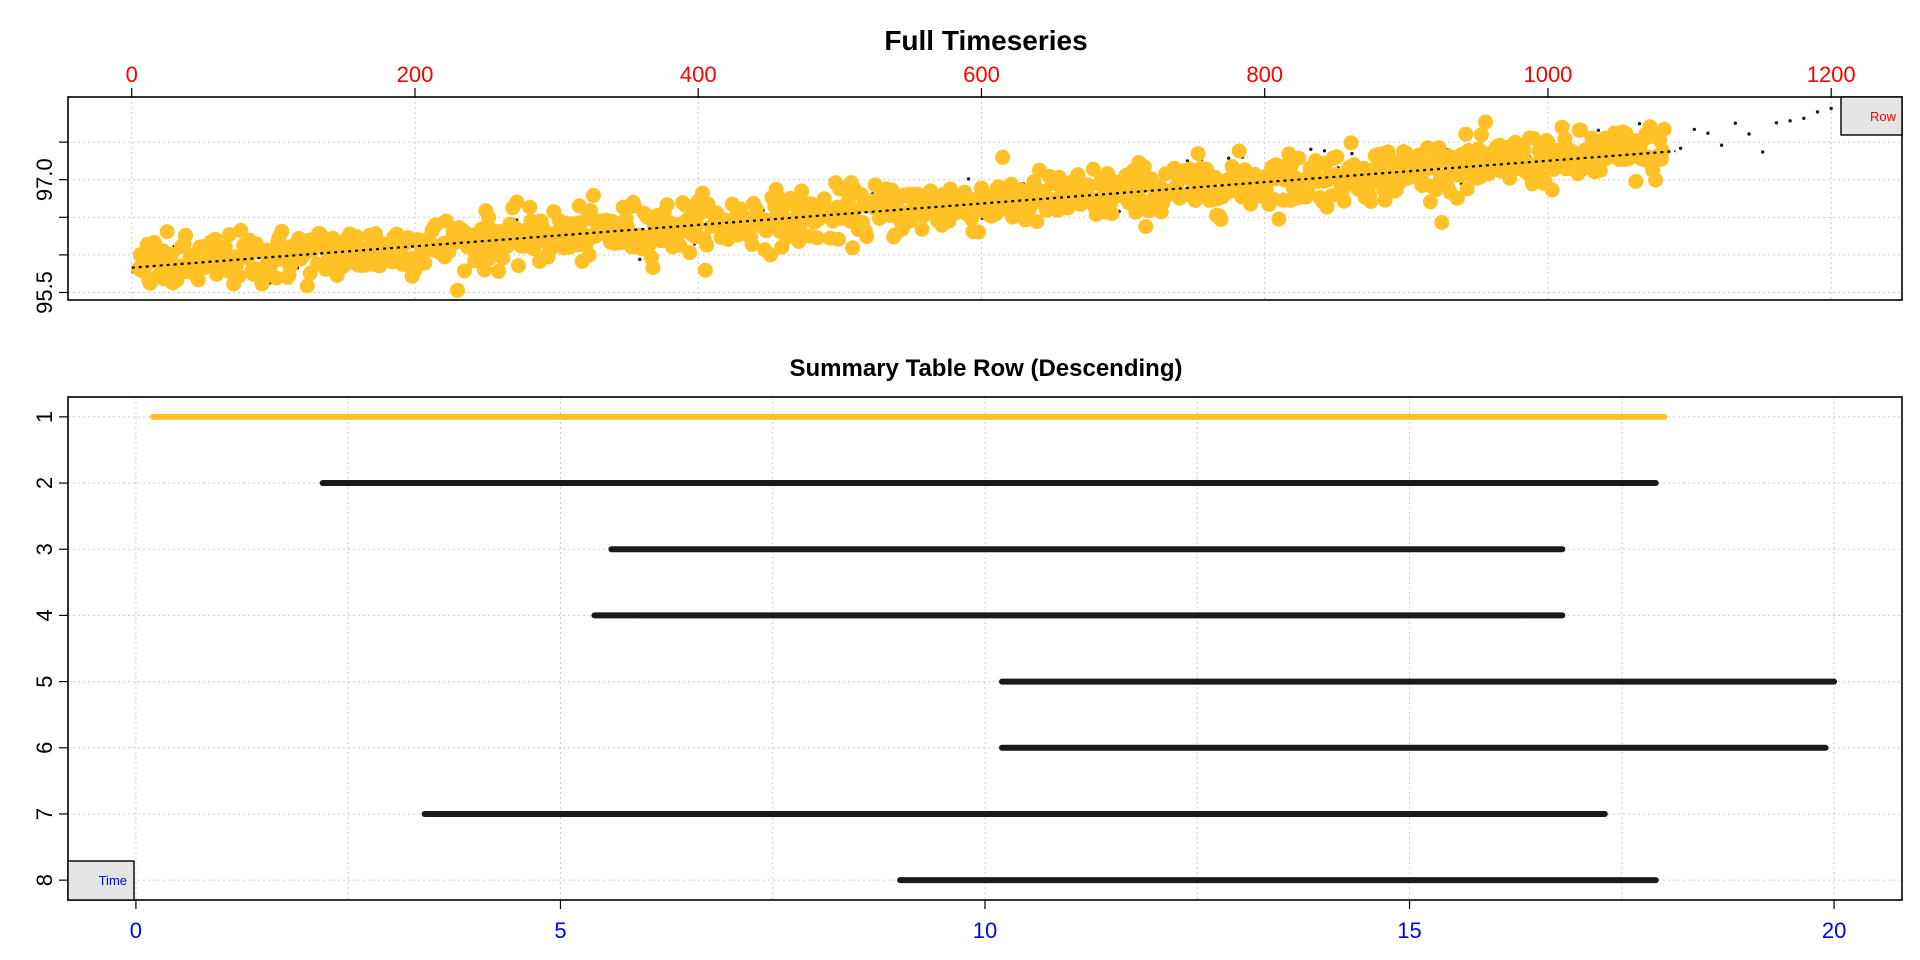  I want to click on x-tick-label: 800, so click(1264, 74).